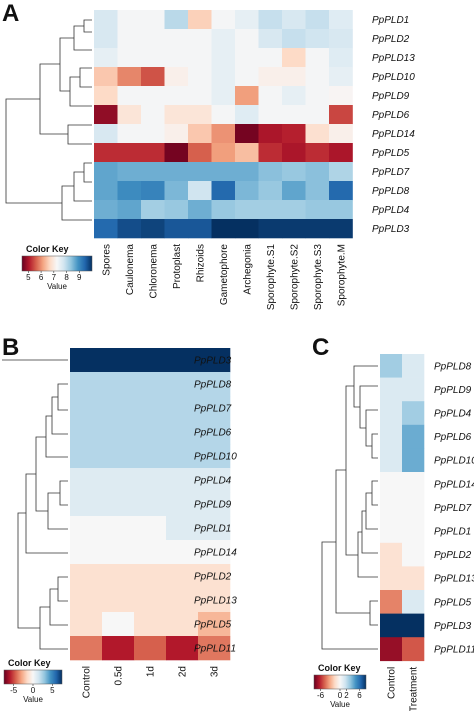 This screenshot has height=711, width=474. Describe the element at coordinates (321, 695) in the screenshot. I see `color-key-tick-label: -6` at that location.